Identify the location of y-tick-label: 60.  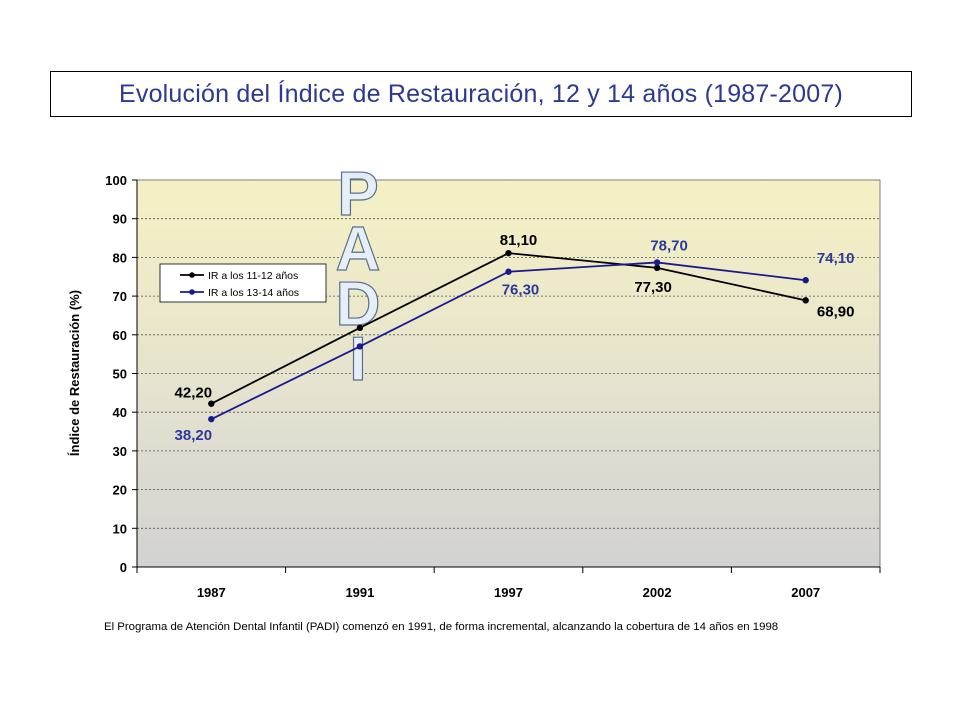
(120, 335).